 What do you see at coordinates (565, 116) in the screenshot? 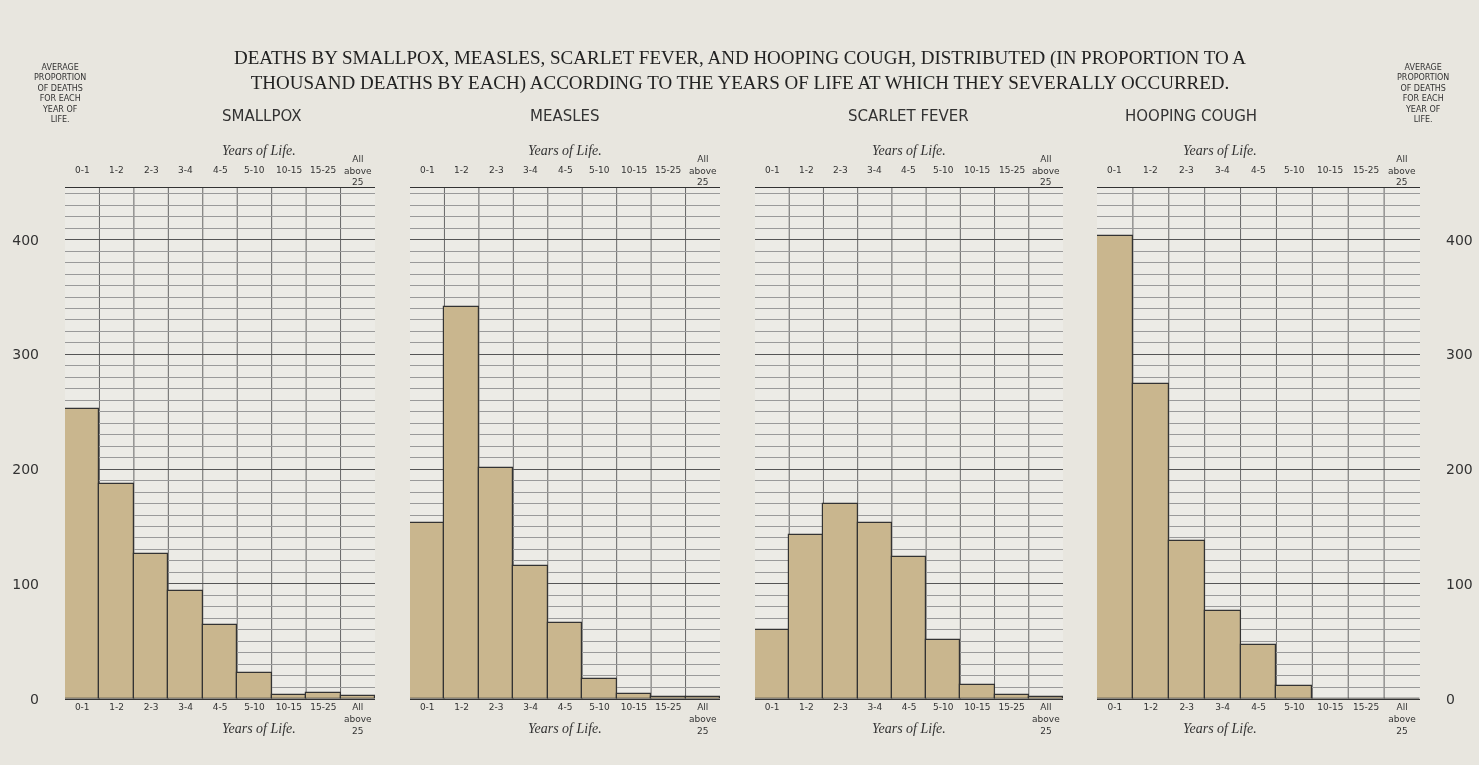
I see `chart-subtitle: MEASLES` at bounding box center [565, 116].